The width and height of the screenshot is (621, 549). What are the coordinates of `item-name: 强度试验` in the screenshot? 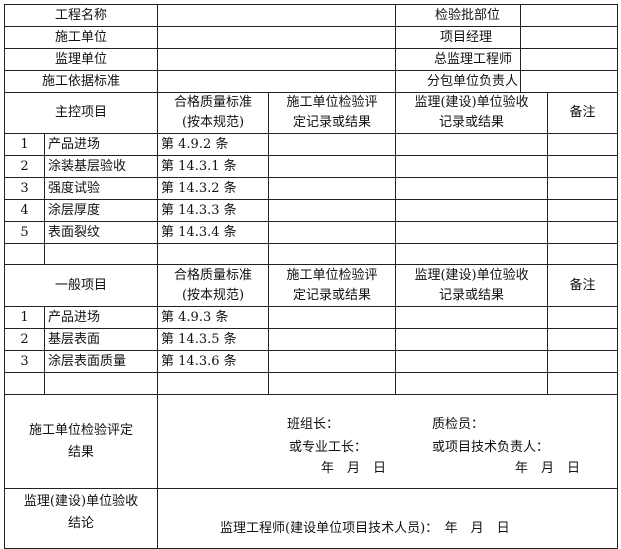 It's located at (101, 188).